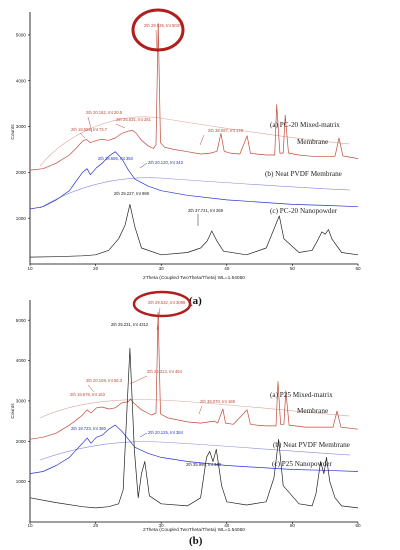  What do you see at coordinates (301, 395) in the screenshot?
I see `series-label: (a) P25 Mixed-matrix` at bounding box center [301, 395].